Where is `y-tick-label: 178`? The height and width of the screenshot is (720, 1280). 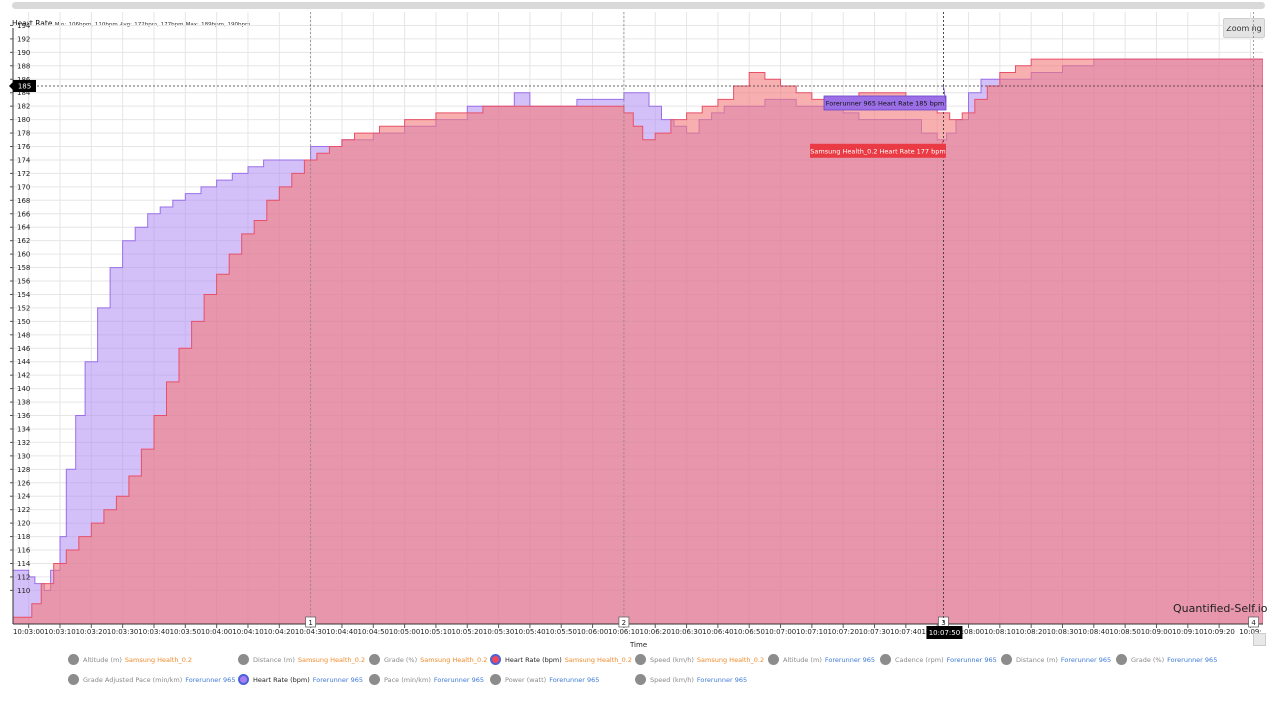
y-tick-label: 178 is located at coordinates (23, 134).